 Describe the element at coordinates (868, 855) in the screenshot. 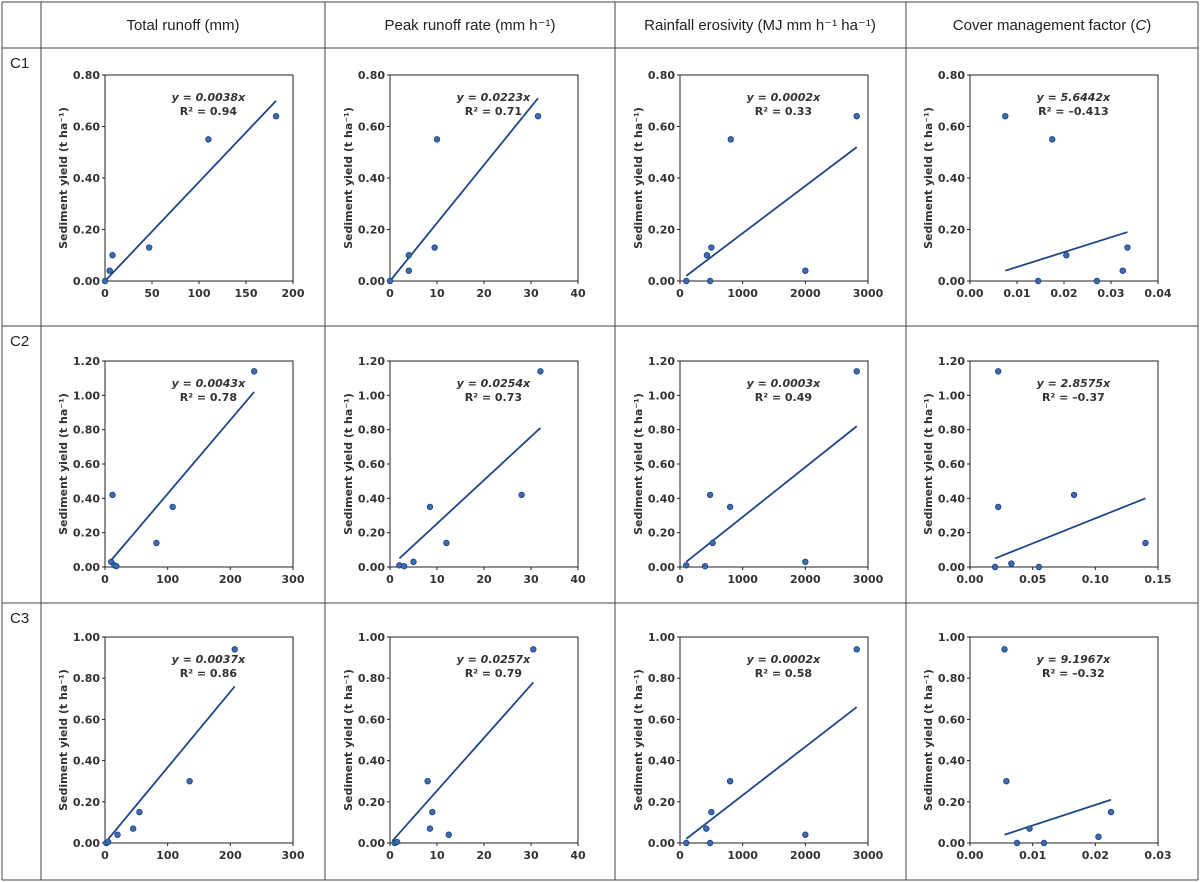

I see `x-tick-label: 3000` at that location.